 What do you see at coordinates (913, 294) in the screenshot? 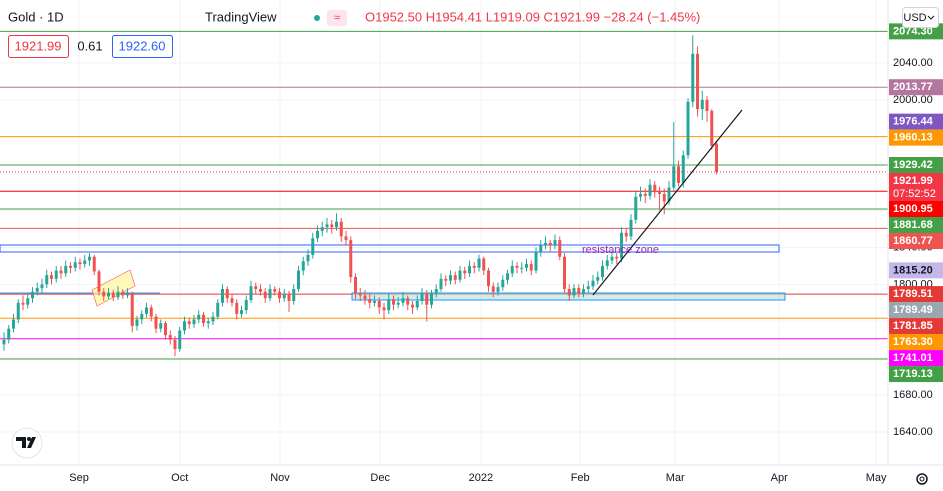
I see `level-label: 1789.51` at bounding box center [913, 294].